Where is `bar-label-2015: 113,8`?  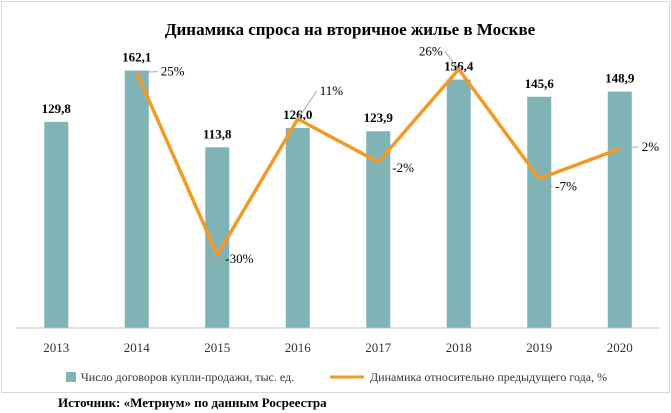 bar-label-2015: 113,8 is located at coordinates (217, 133).